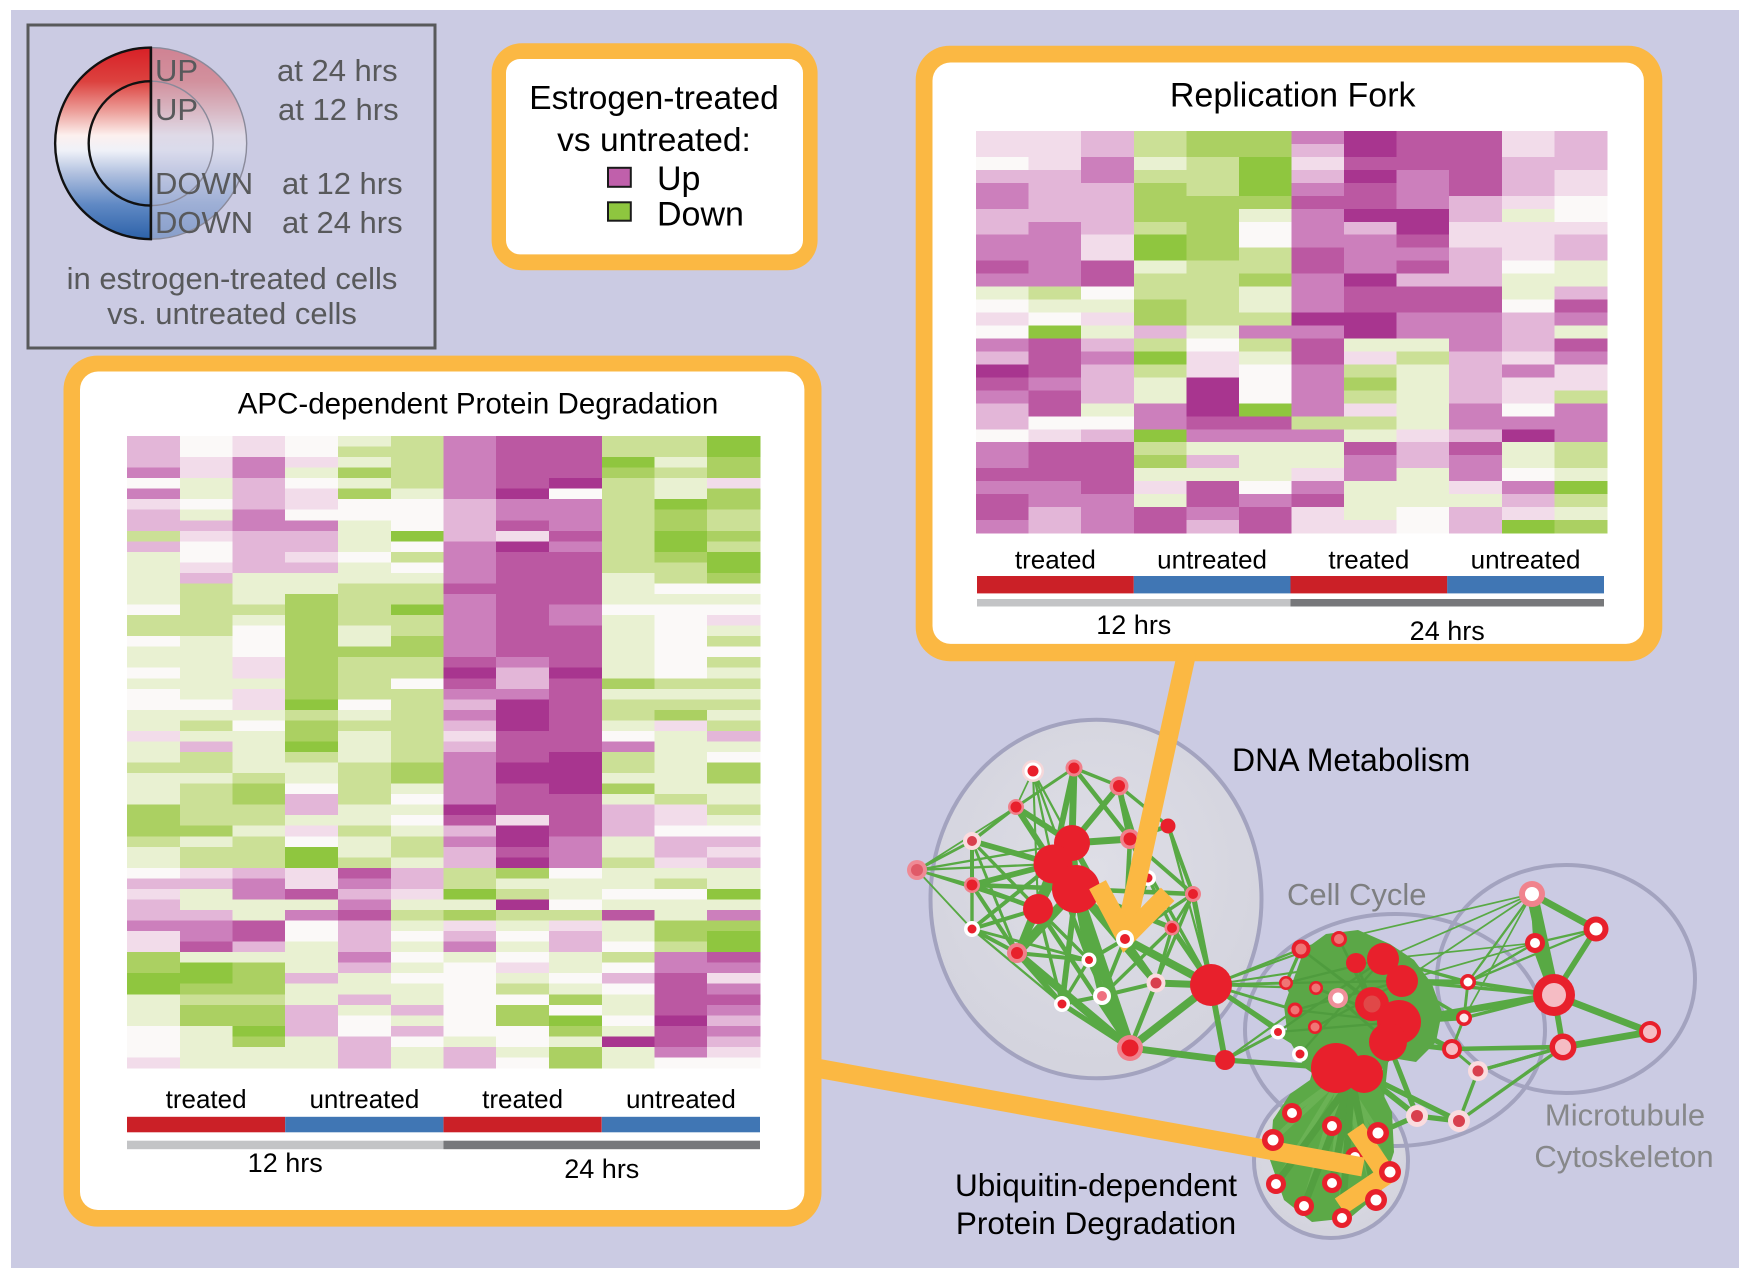  I want to click on svg-text:APC-dependent Protein Degradat: APC-dependent Protein Degradation, so click(478, 403).